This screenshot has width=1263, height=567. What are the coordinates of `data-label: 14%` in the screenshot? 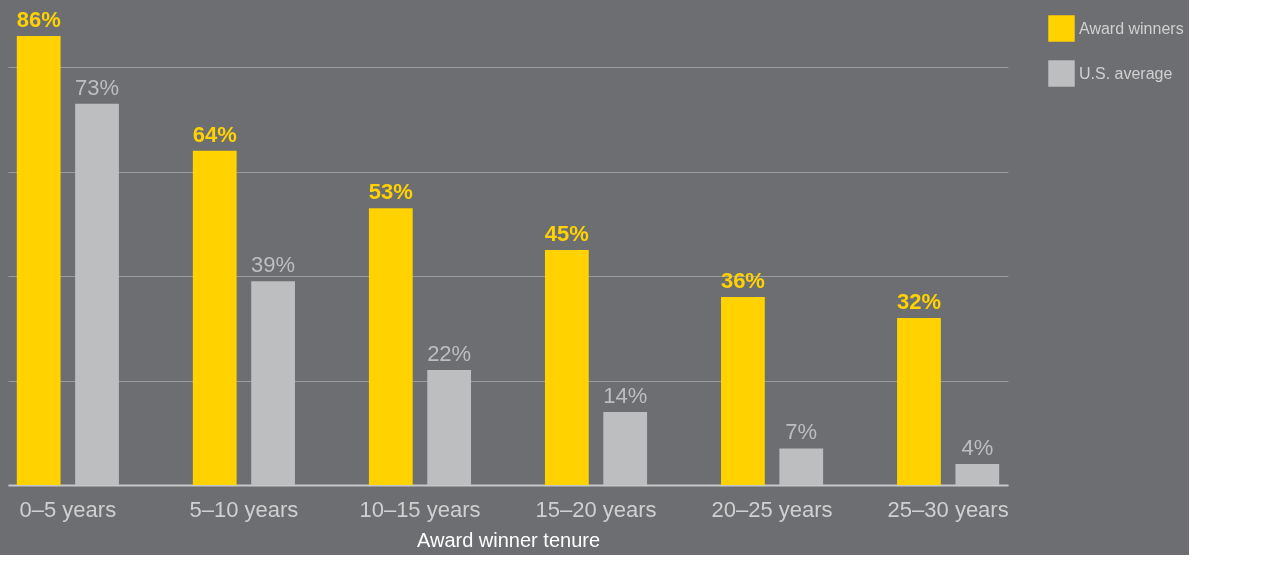 It's located at (625, 395).